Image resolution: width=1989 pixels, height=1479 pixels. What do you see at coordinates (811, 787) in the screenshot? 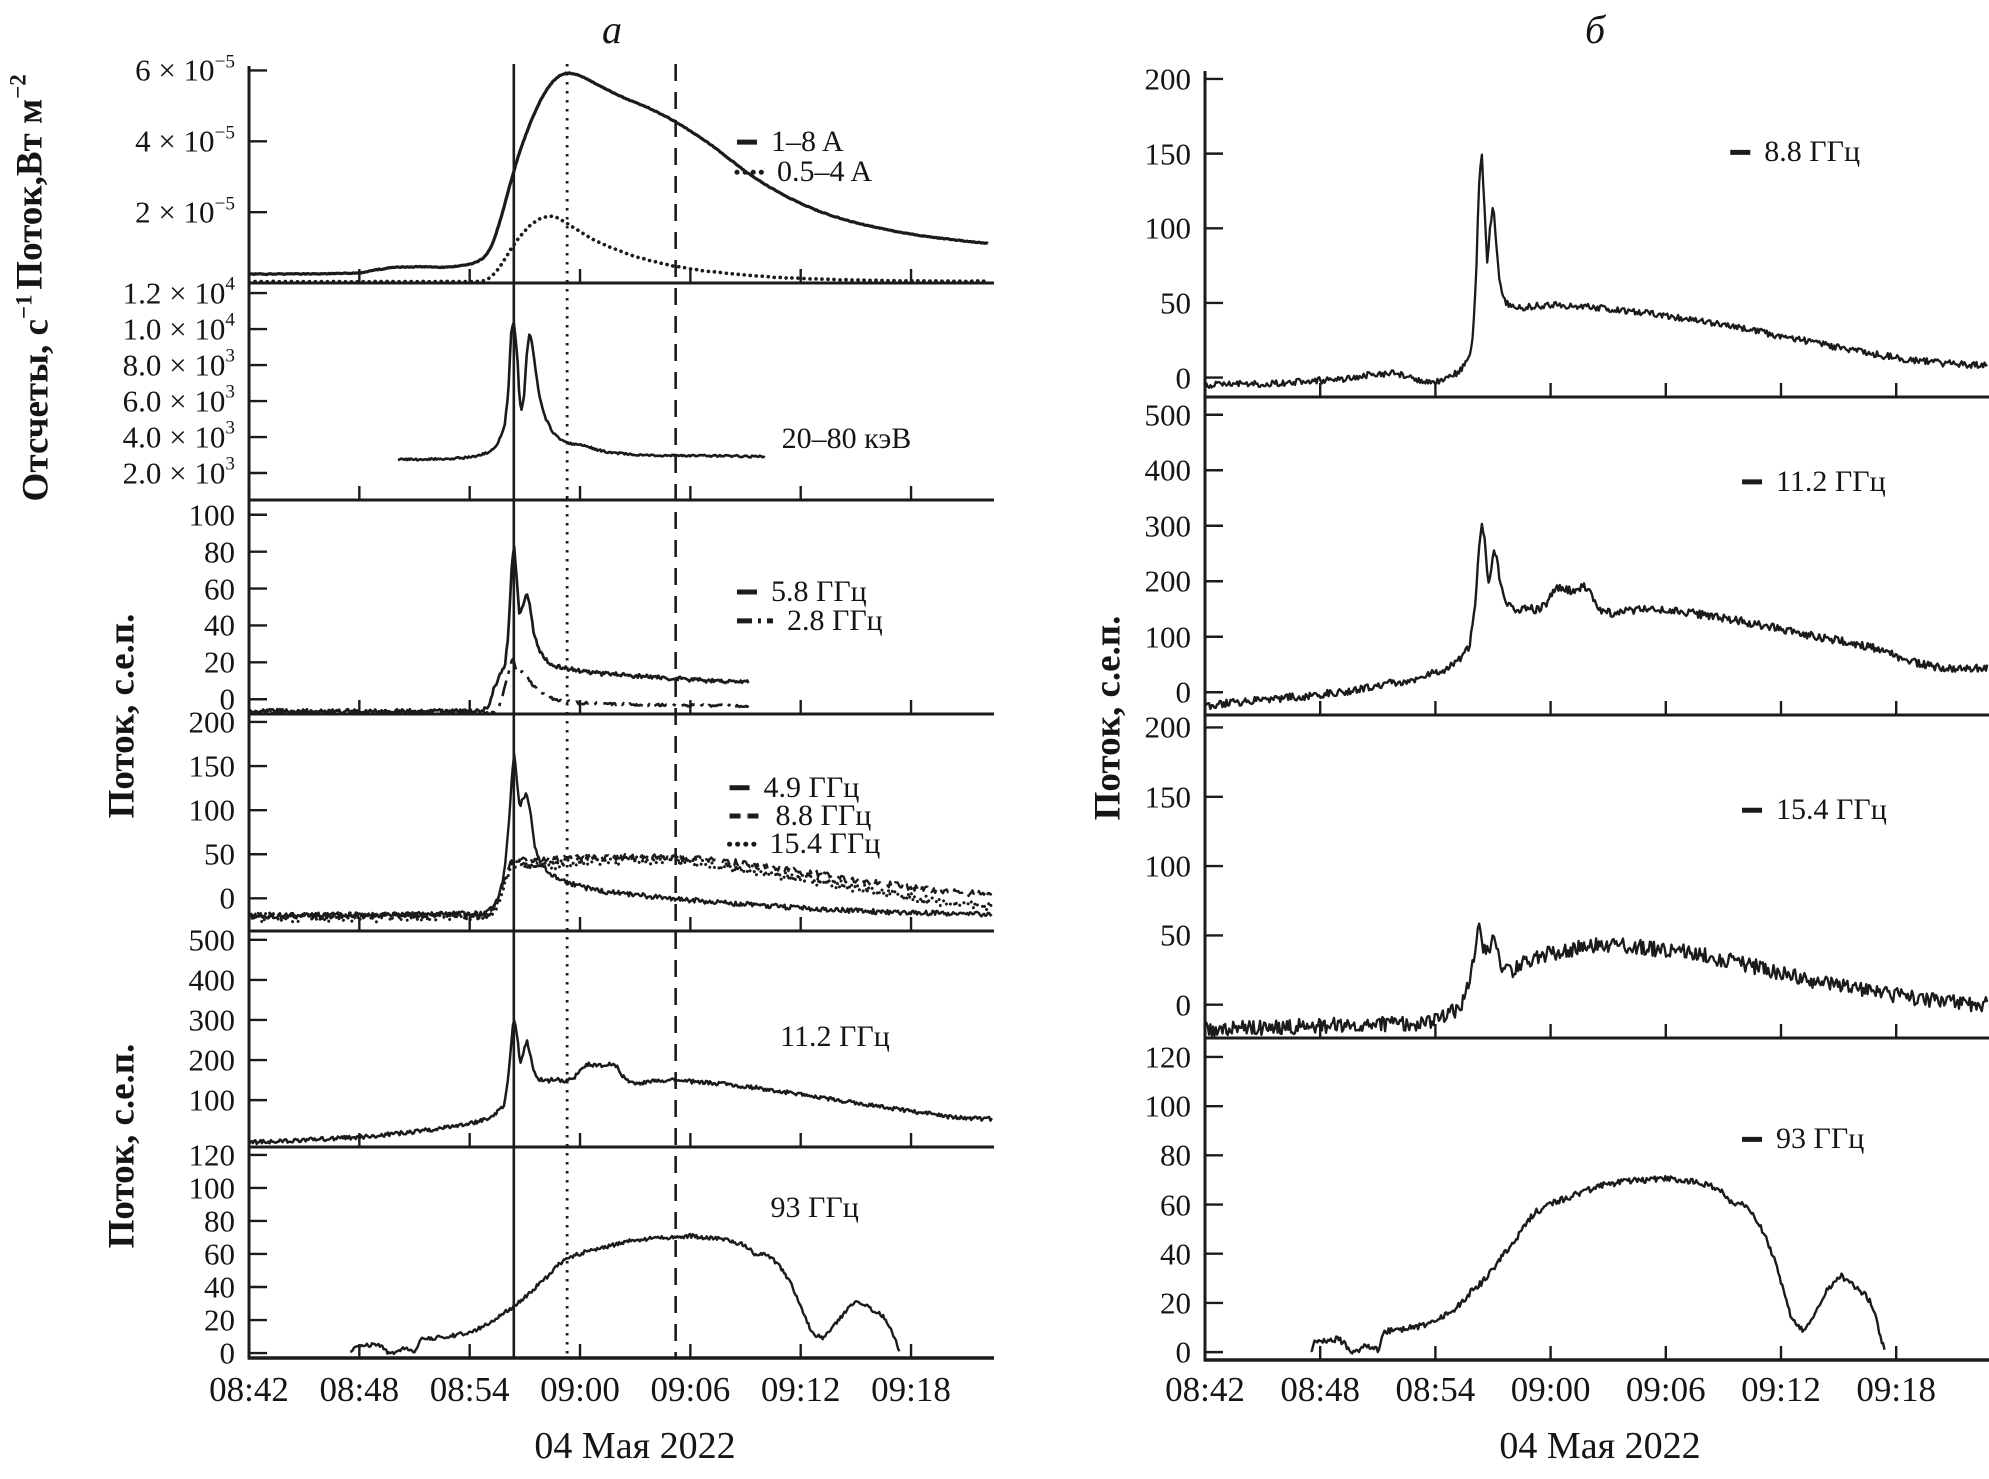
I see `legend-label: 4.9 ГГц` at bounding box center [811, 787].